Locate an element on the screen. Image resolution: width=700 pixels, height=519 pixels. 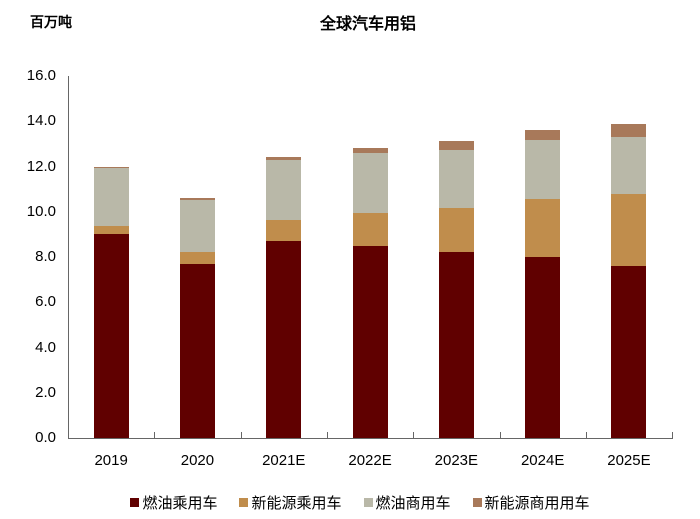
legend-item: 燃油乘用车 is located at coordinates (173, 502).